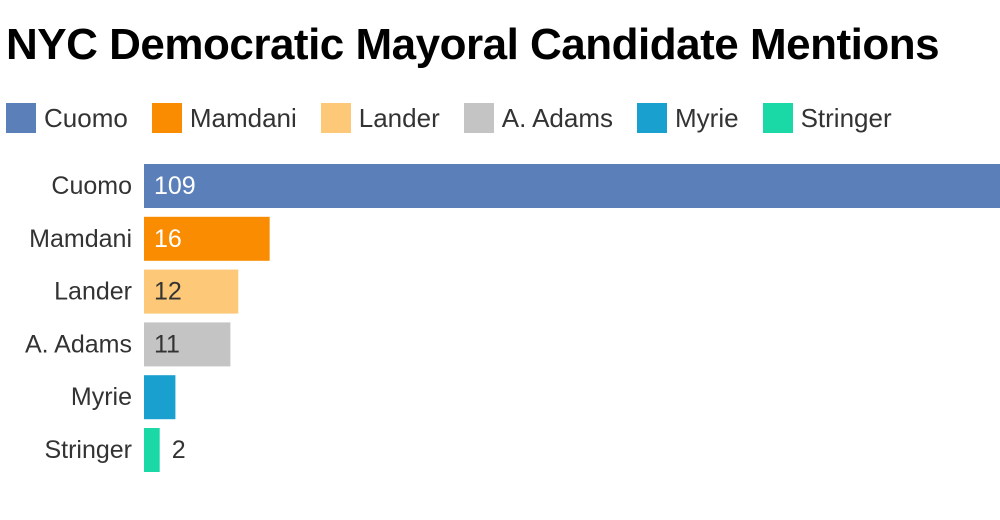 The height and width of the screenshot is (520, 1000). I want to click on legend: Cuomo Mamdani Lander A. Adams Myrie Stringer, so click(461, 118).